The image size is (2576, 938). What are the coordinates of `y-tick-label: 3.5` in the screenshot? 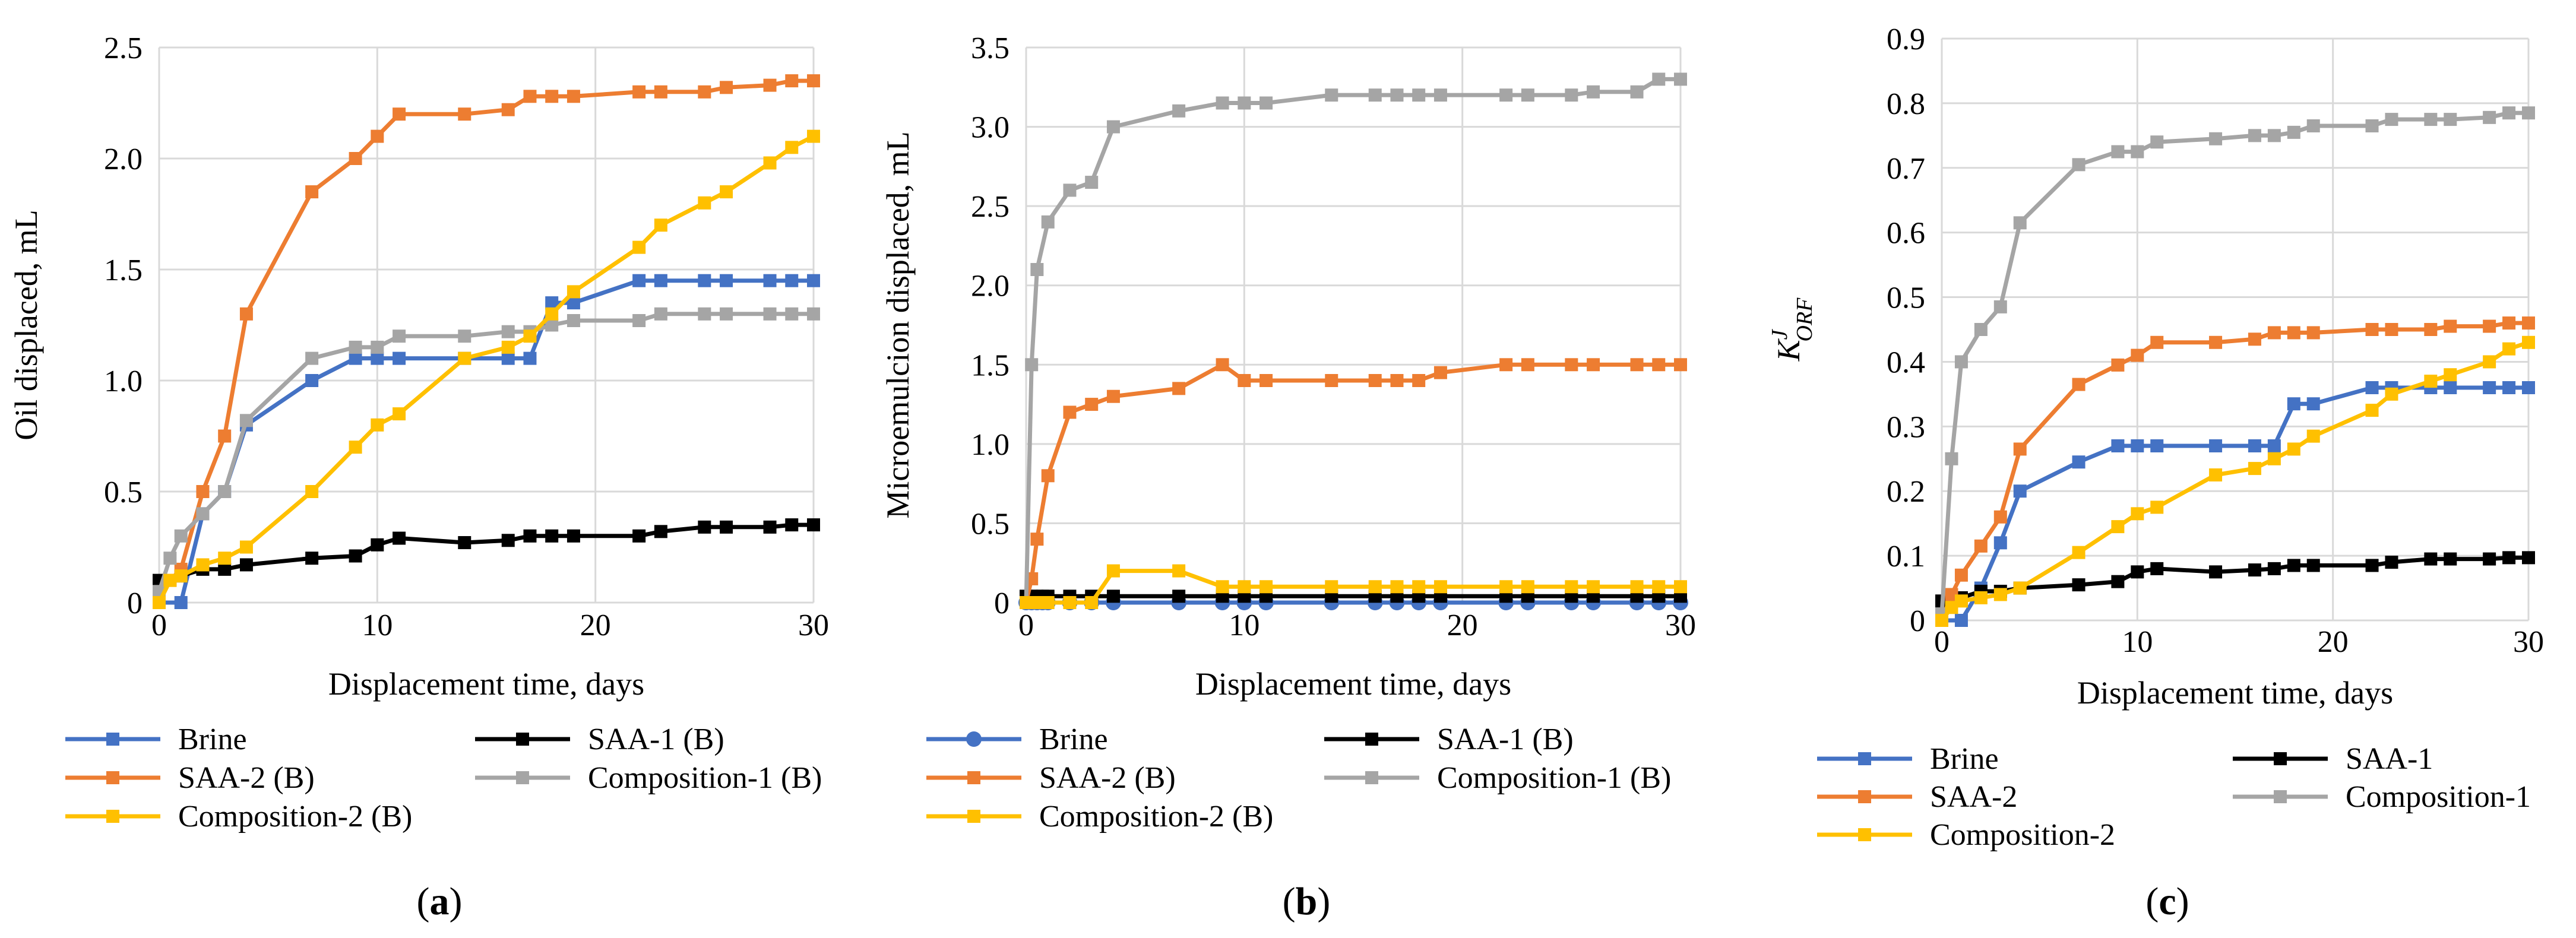 It's located at (990, 48).